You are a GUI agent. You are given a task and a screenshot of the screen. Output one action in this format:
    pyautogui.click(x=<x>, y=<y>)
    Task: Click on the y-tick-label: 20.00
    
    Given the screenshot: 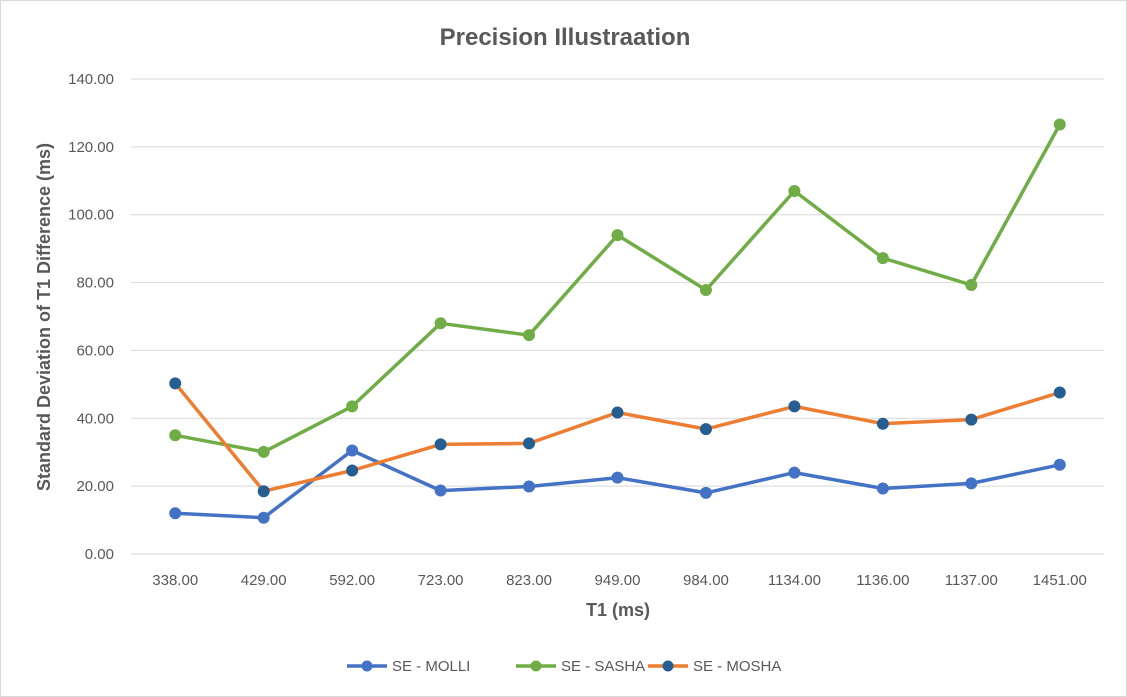 What is the action you would take?
    pyautogui.click(x=95, y=486)
    